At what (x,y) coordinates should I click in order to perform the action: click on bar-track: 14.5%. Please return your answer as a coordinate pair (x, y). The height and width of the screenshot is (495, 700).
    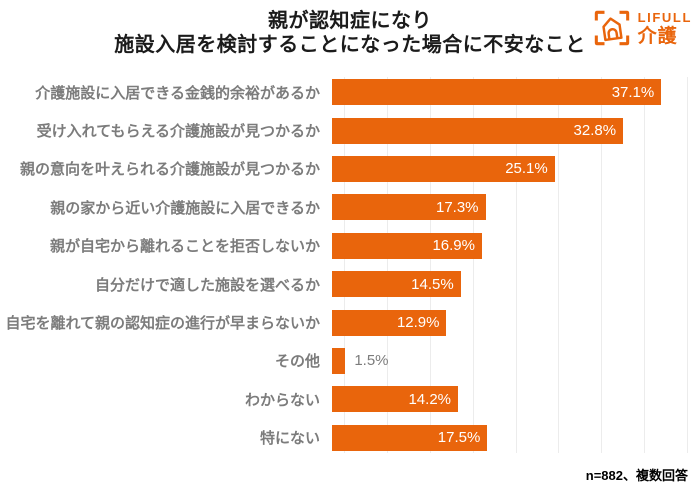
    Looking at the image, I should click on (509, 284).